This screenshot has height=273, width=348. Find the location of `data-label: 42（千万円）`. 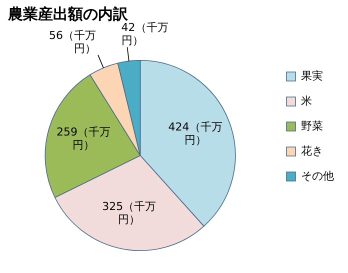

data-label: 42（千万円） is located at coordinates (144, 34).